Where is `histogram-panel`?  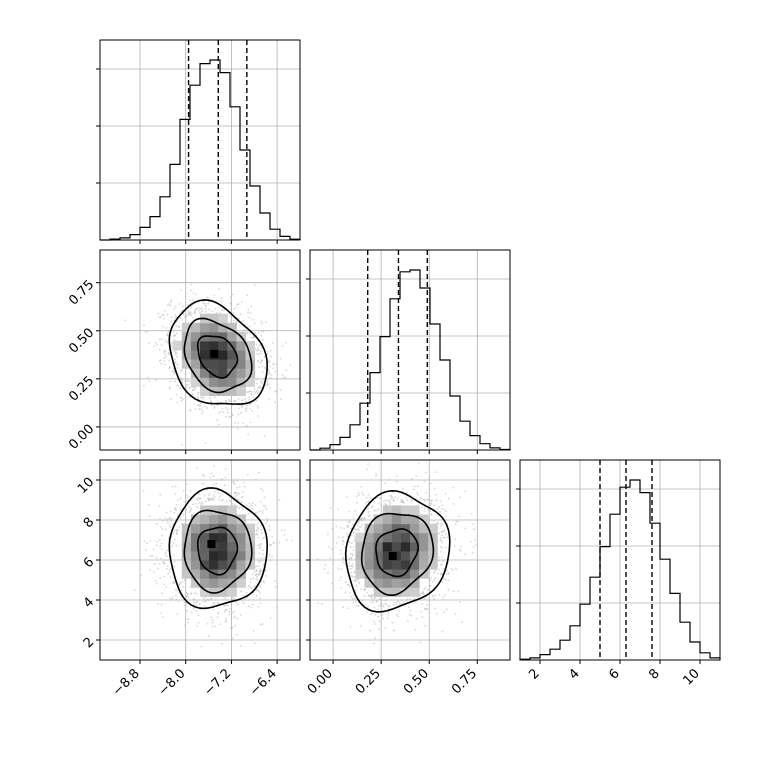 histogram-panel is located at coordinates (410, 350).